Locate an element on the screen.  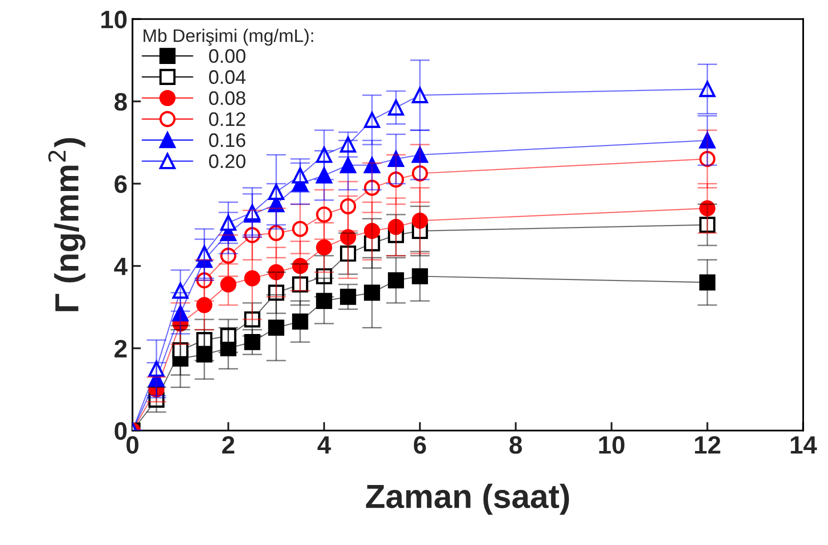
x-axis-title: Zaman (saat) is located at coordinates (467, 499).